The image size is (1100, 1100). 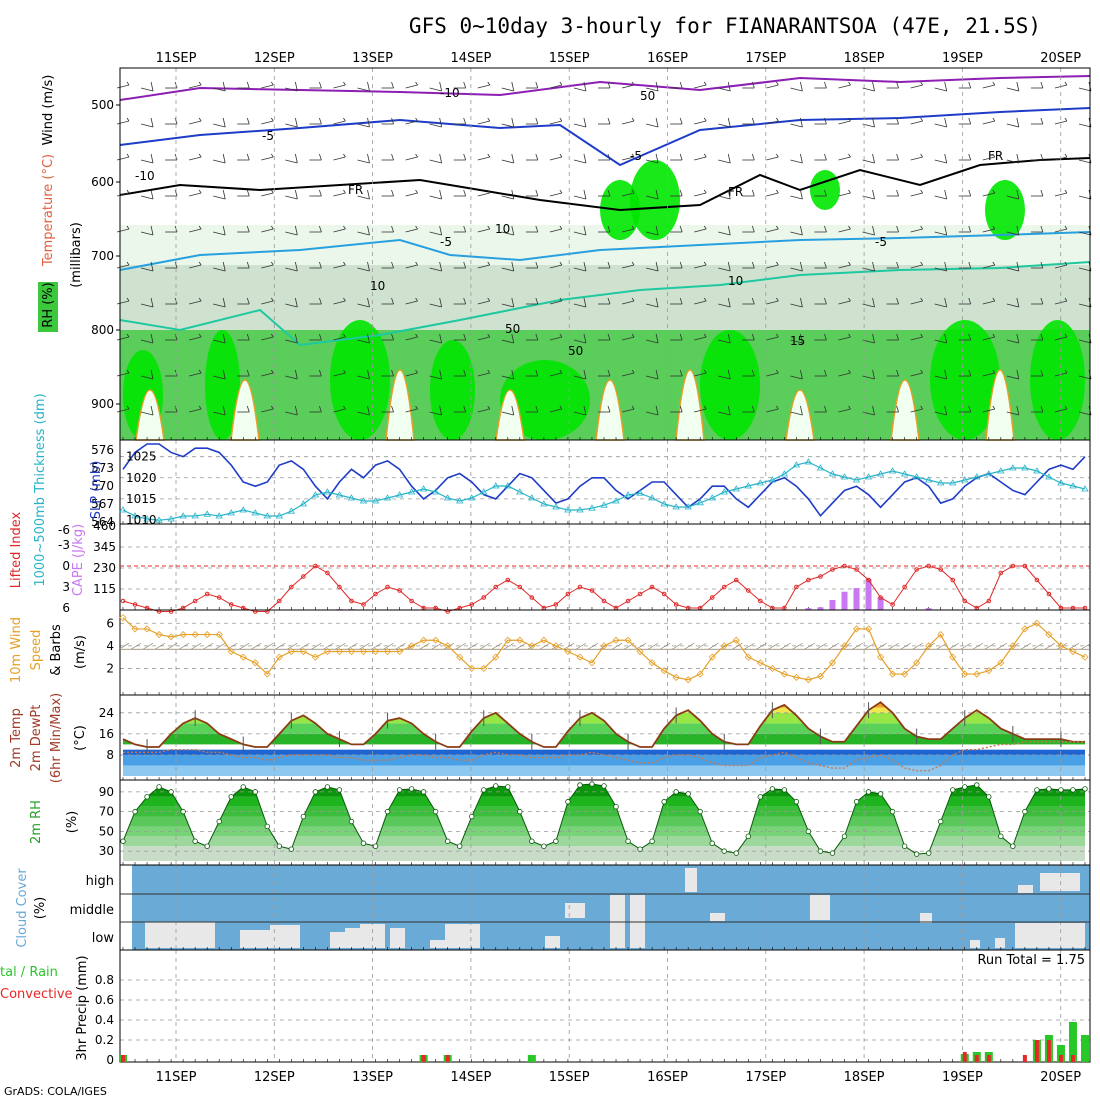 I want to click on rh-core, so click(x=545, y=400).